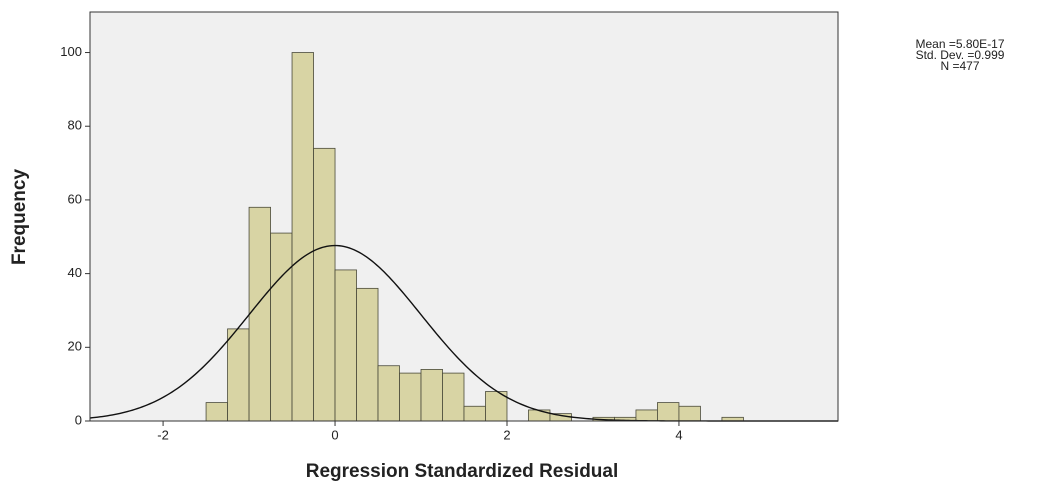 The width and height of the screenshot is (1050, 486). Describe the element at coordinates (678, 434) in the screenshot. I see `x-tick-label: 4` at that location.